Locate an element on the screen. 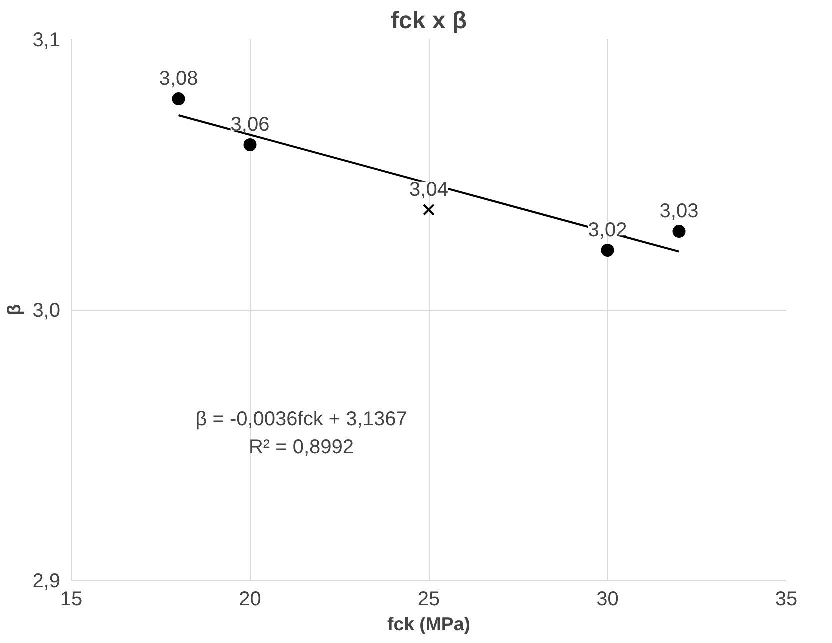  data-label: 3,06 is located at coordinates (250, 125).